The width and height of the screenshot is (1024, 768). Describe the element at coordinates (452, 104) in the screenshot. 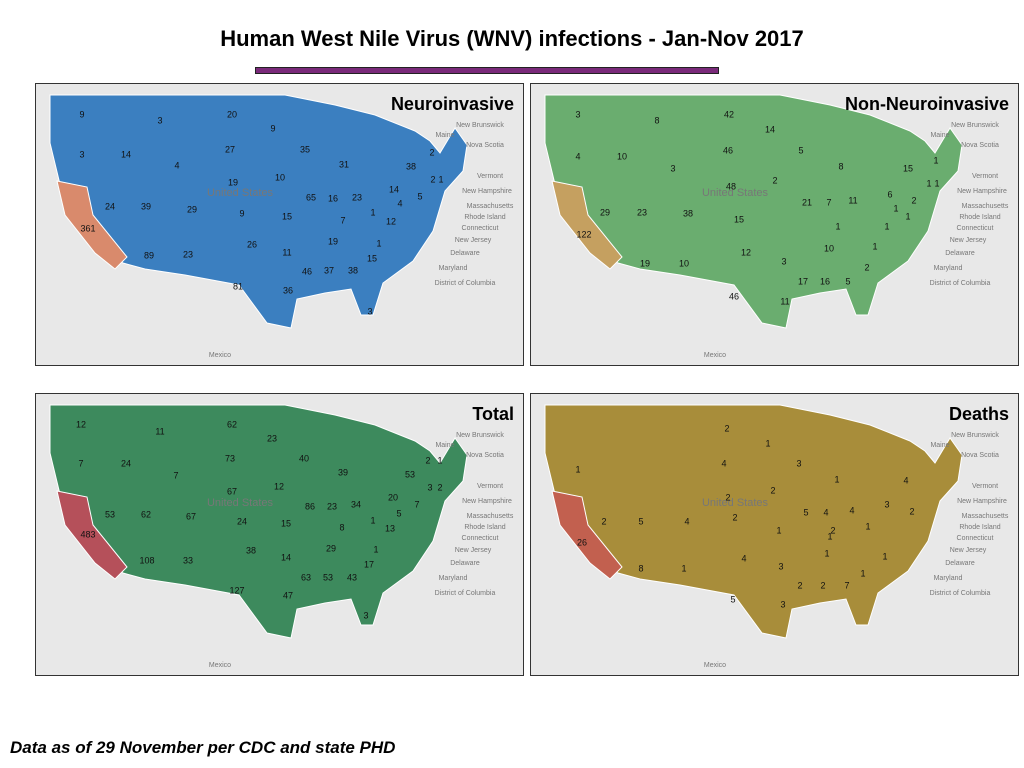

I see `panel-title: Neuroinvasive` at that location.